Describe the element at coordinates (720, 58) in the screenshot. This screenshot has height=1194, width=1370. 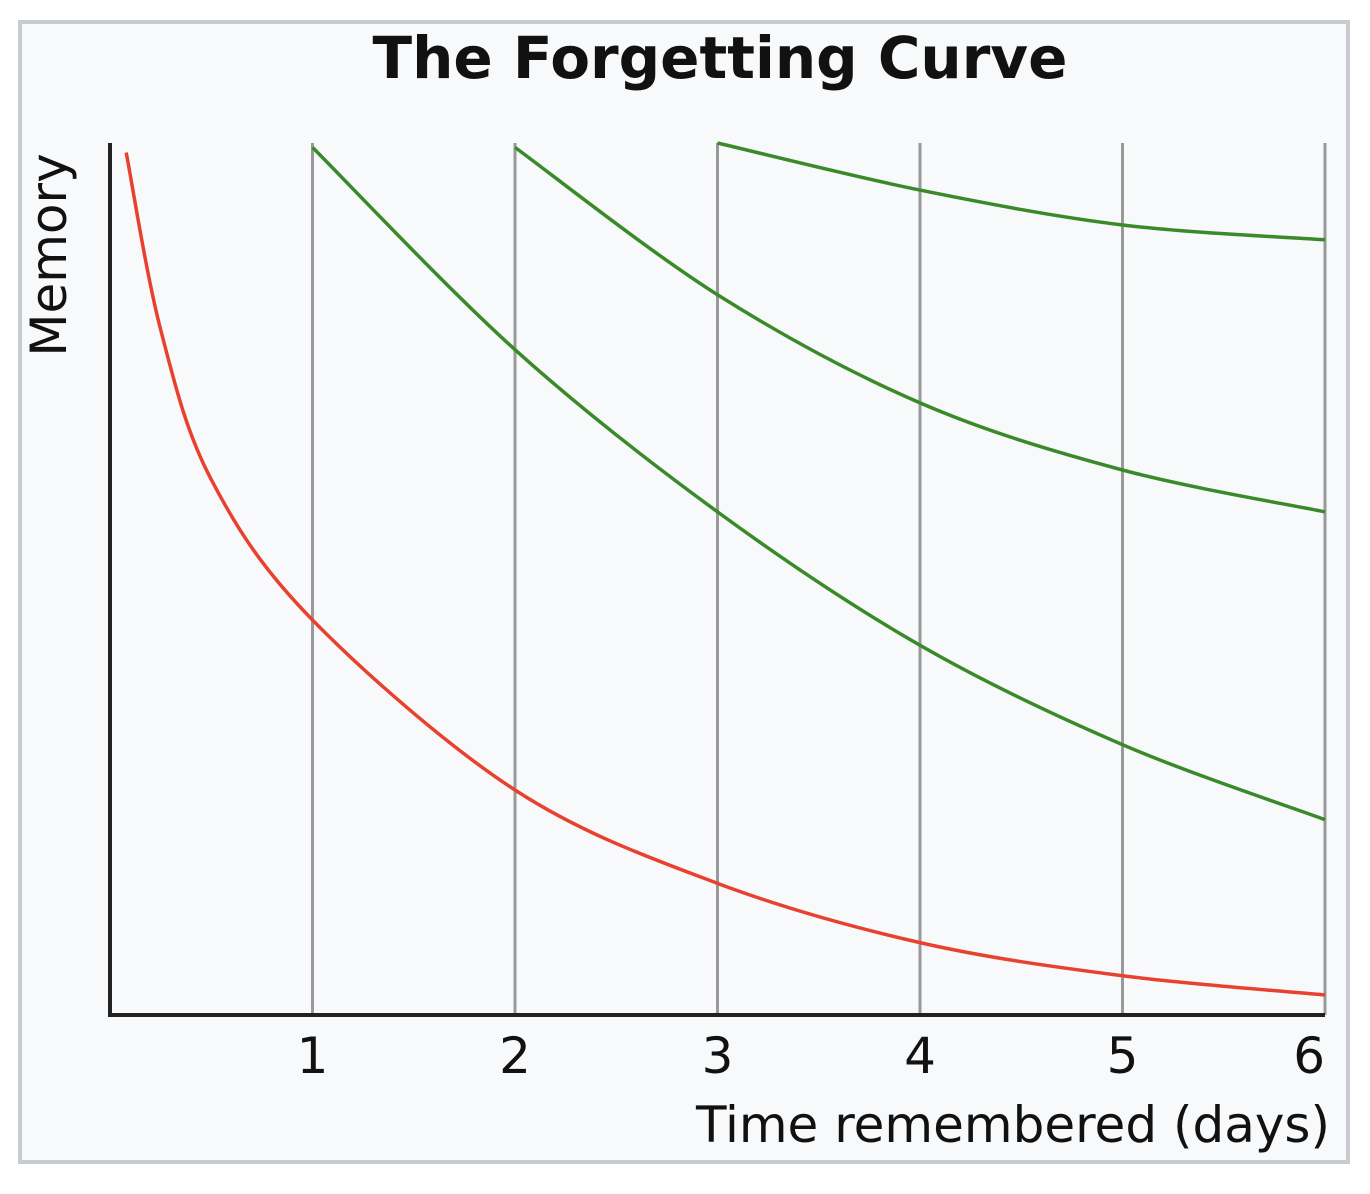
I see `chart-title: The Forgetting Curve` at that location.